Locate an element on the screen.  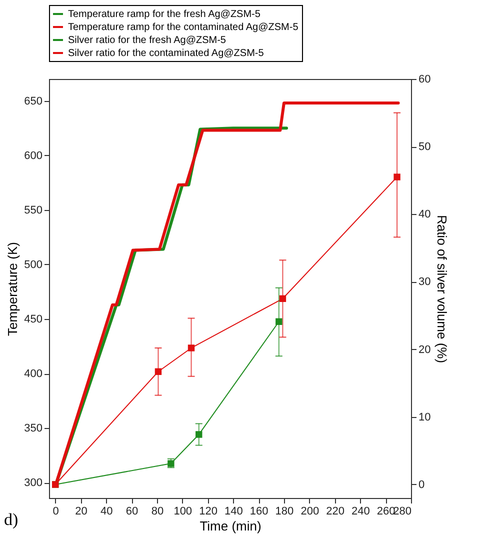
legend-label: Temperature ramp for the fresh Ag@ZSM-5 is located at coordinates (164, 14).